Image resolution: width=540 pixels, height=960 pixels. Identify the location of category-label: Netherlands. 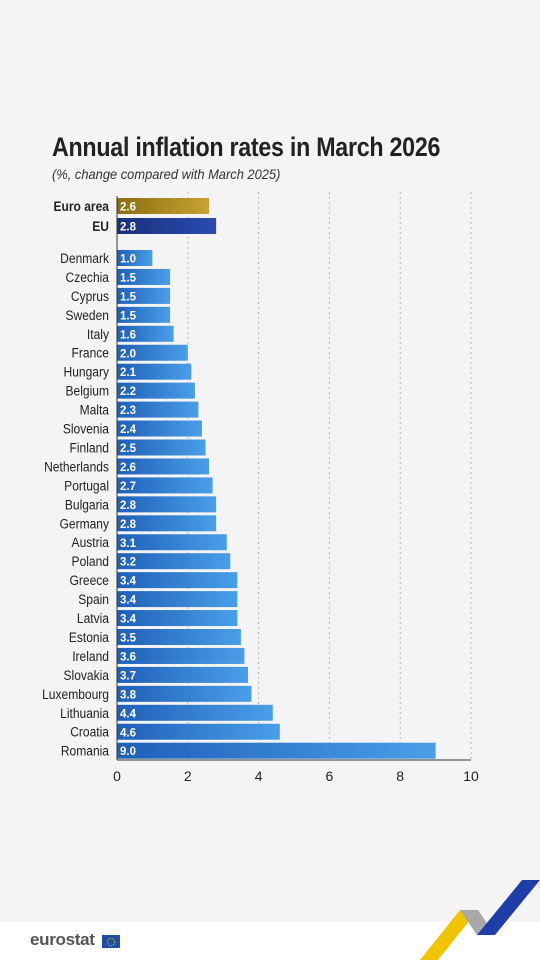
(76, 467).